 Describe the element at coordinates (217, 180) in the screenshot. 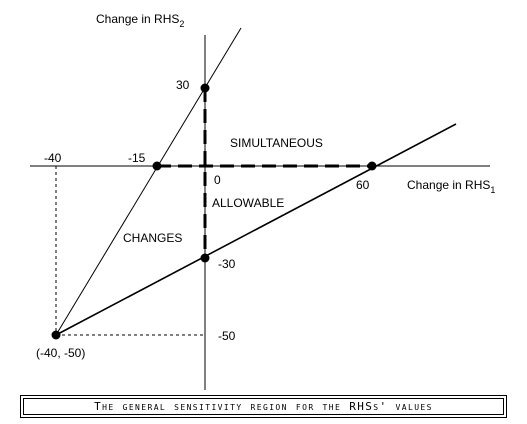

I see `tick-label-origin: 0` at that location.